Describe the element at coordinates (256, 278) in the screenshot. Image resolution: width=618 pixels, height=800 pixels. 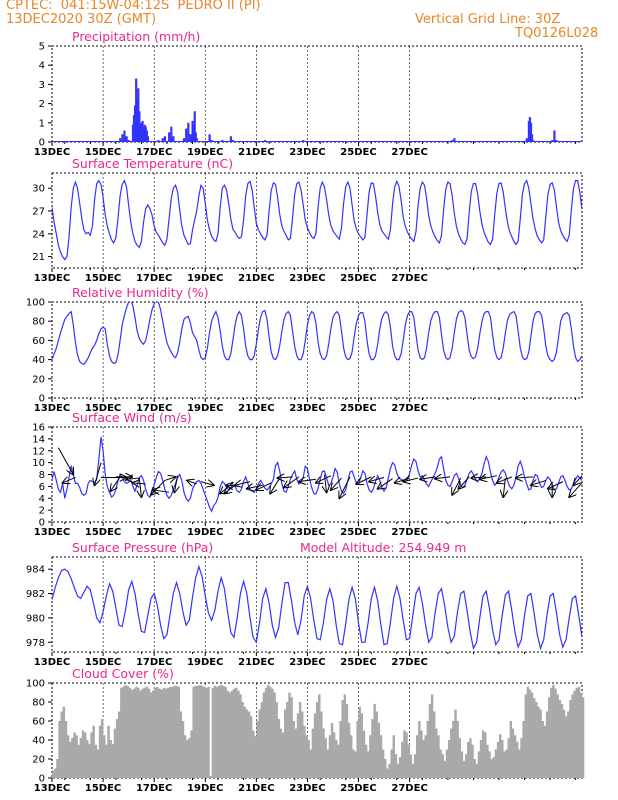
I see `x-tick-label: 21DEC` at that location.